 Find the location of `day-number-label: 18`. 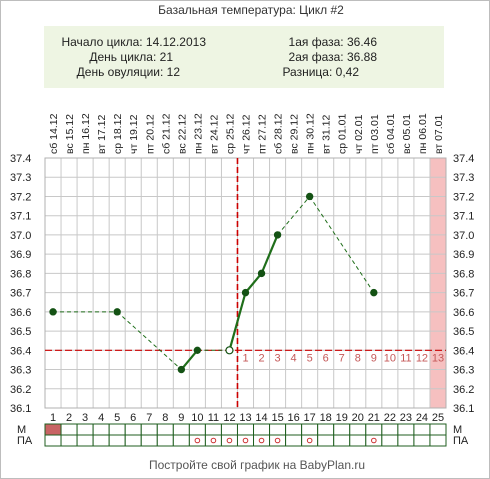

day-number-label: 18 is located at coordinates (326, 418).